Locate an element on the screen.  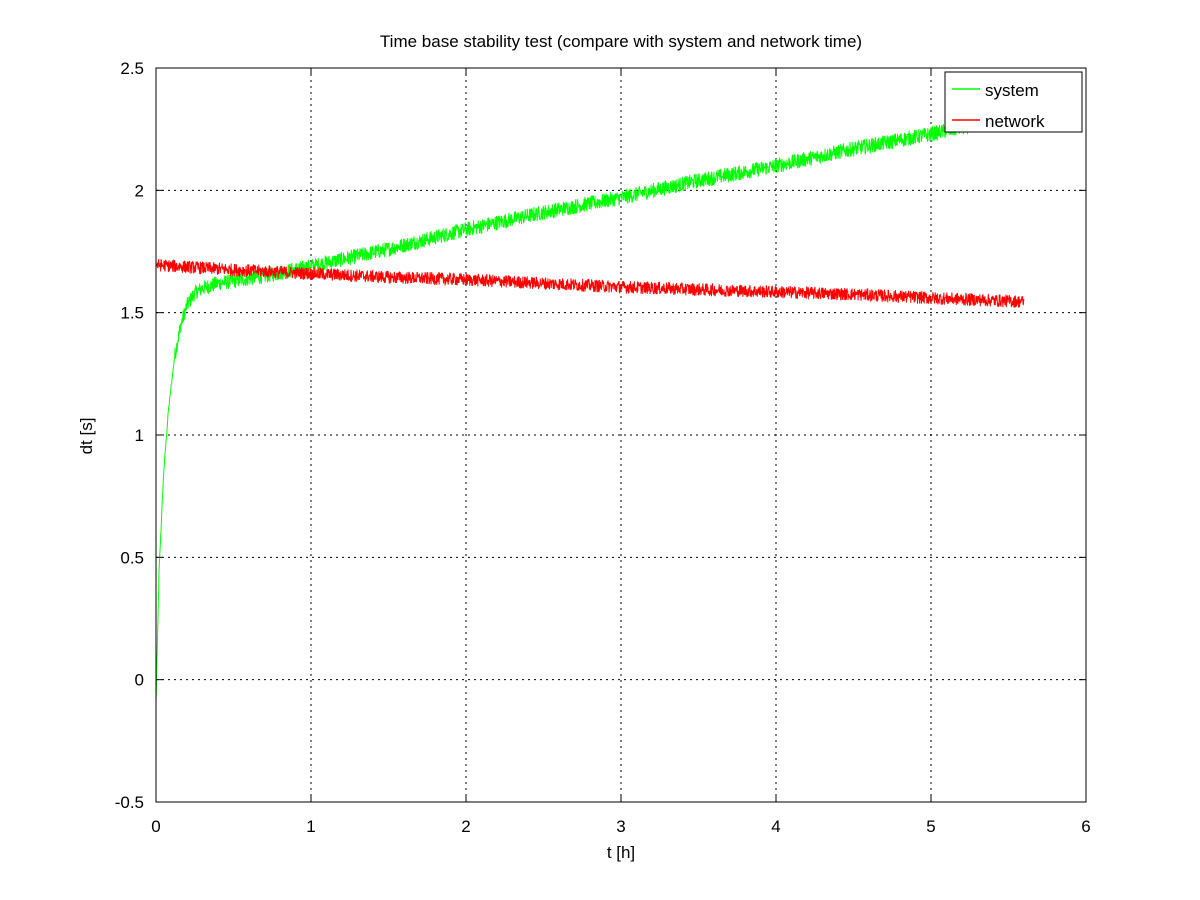
x-tick-label: 4 is located at coordinates (775, 826).